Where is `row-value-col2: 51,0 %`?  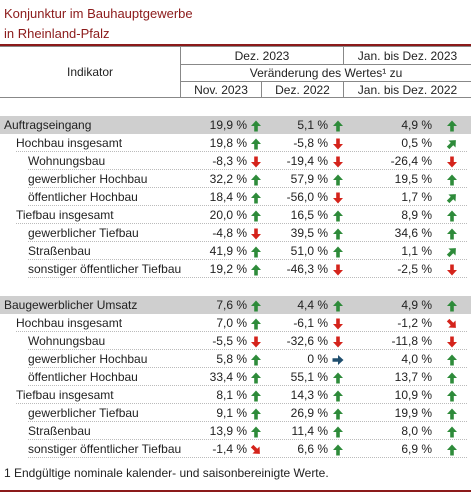
row-value-col2: 51,0 % is located at coordinates (309, 251).